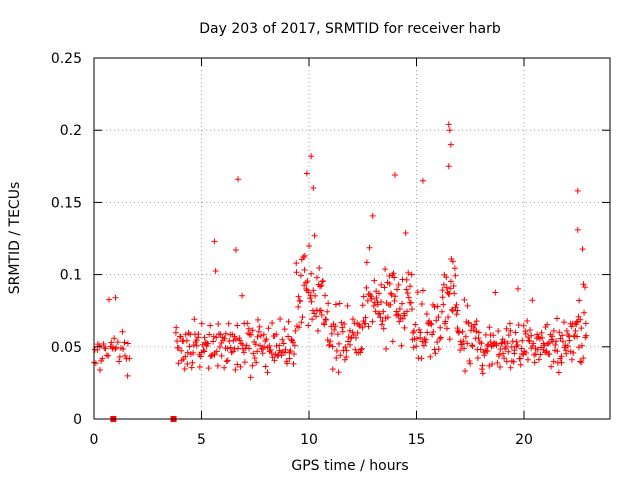 This screenshot has width=640, height=480. What do you see at coordinates (77, 420) in the screenshot?
I see `y-tick-label: 0` at bounding box center [77, 420].